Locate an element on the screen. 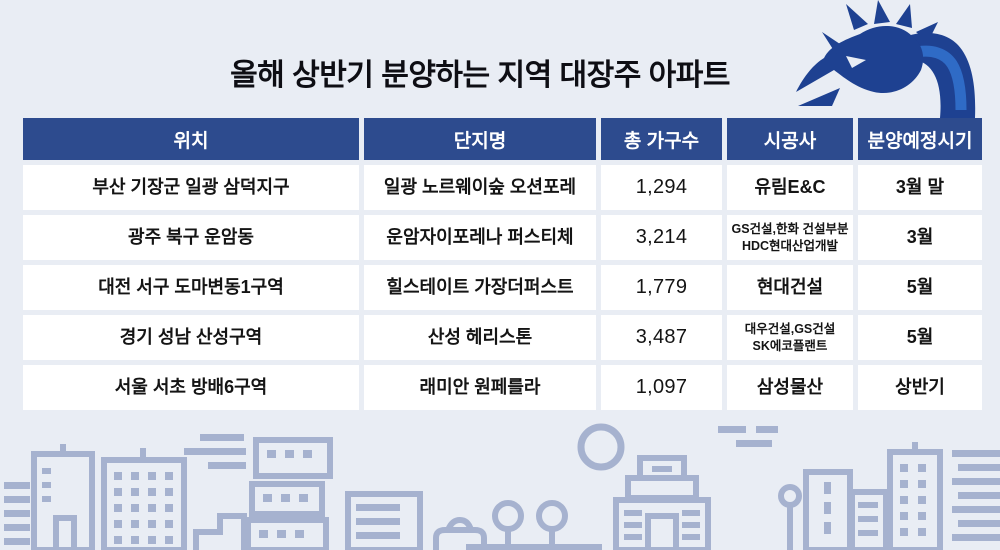  cell-location: 서울 서초 방배6구역 is located at coordinates (191, 387).